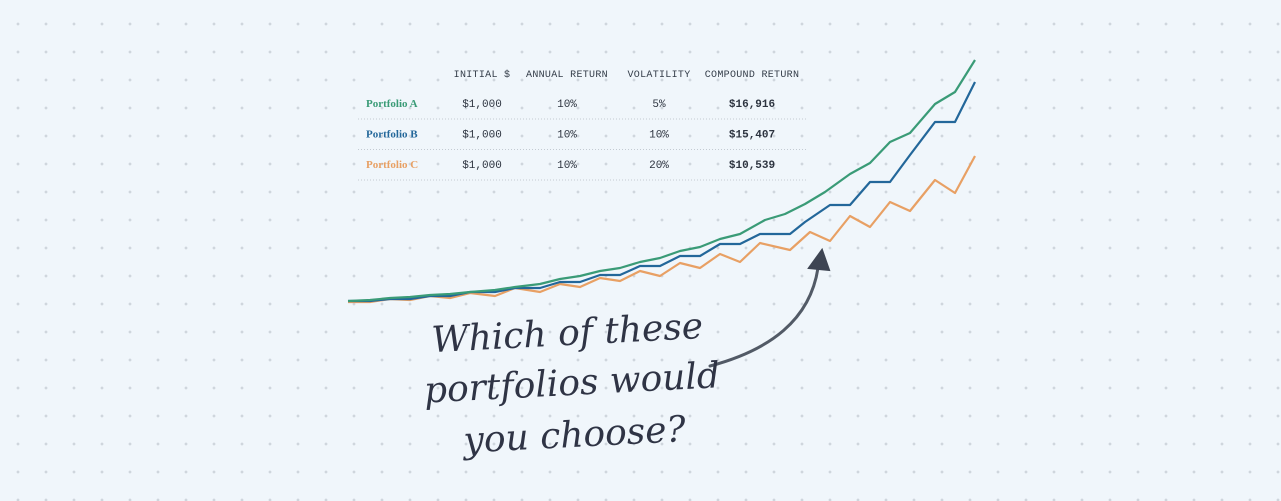 Image resolution: width=1281 pixels, height=501 pixels. Describe the element at coordinates (752, 166) in the screenshot. I see `table-cell: $10,539` at that location.